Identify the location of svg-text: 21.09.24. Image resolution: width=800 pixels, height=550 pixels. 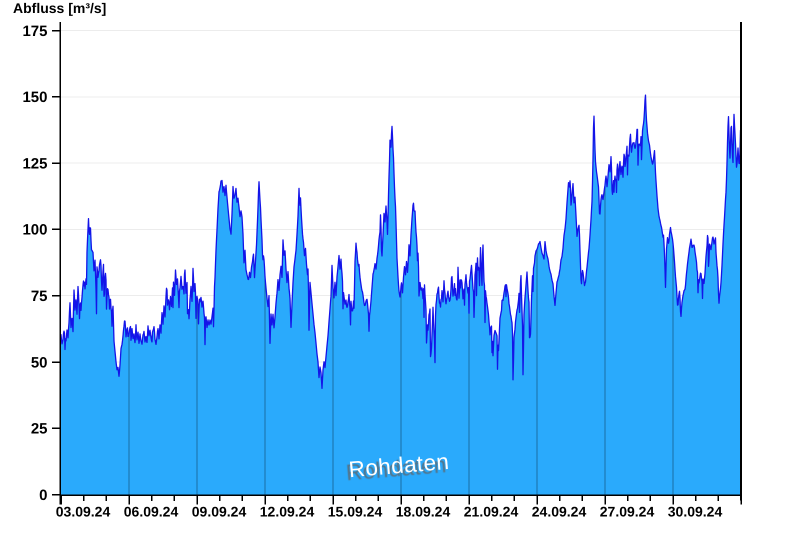
(491, 512).